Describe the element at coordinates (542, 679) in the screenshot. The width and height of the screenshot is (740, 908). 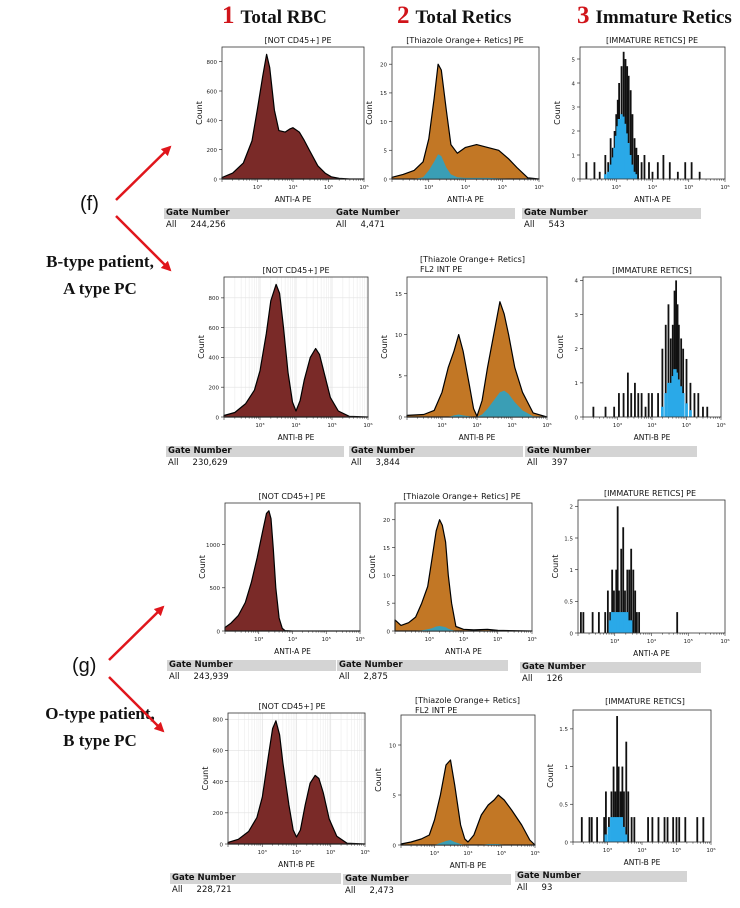
I see `gate-table-row: All 126` at that location.